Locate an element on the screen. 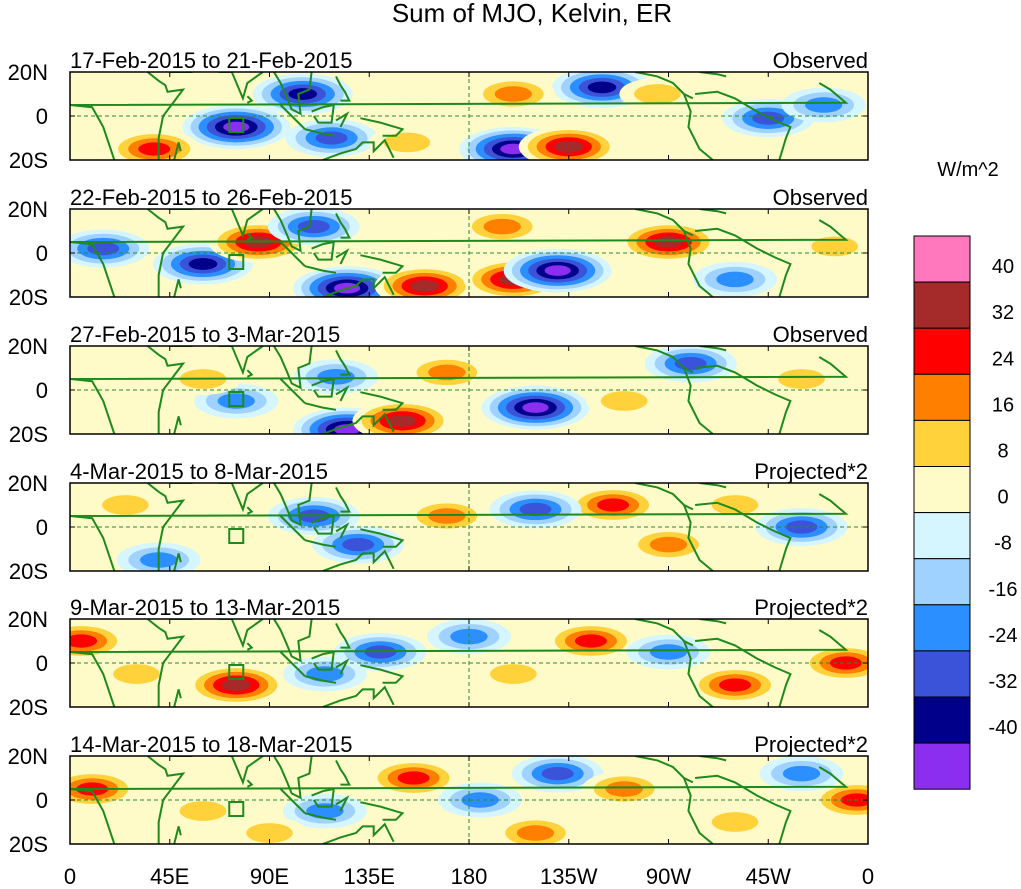 The image size is (1021, 889). lon-tick-label: 90W is located at coordinates (668, 876).